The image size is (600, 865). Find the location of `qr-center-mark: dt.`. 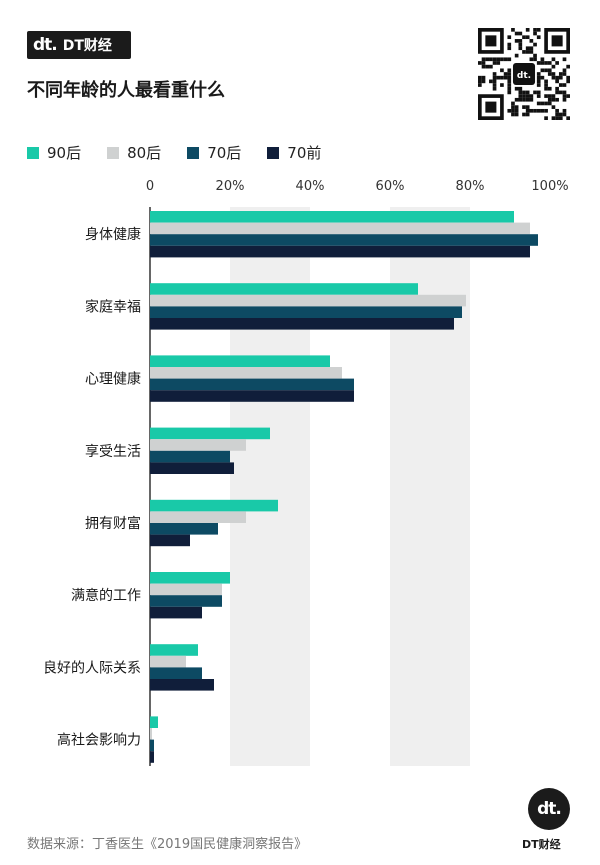

qr-center-mark: dt. is located at coordinates (524, 76).